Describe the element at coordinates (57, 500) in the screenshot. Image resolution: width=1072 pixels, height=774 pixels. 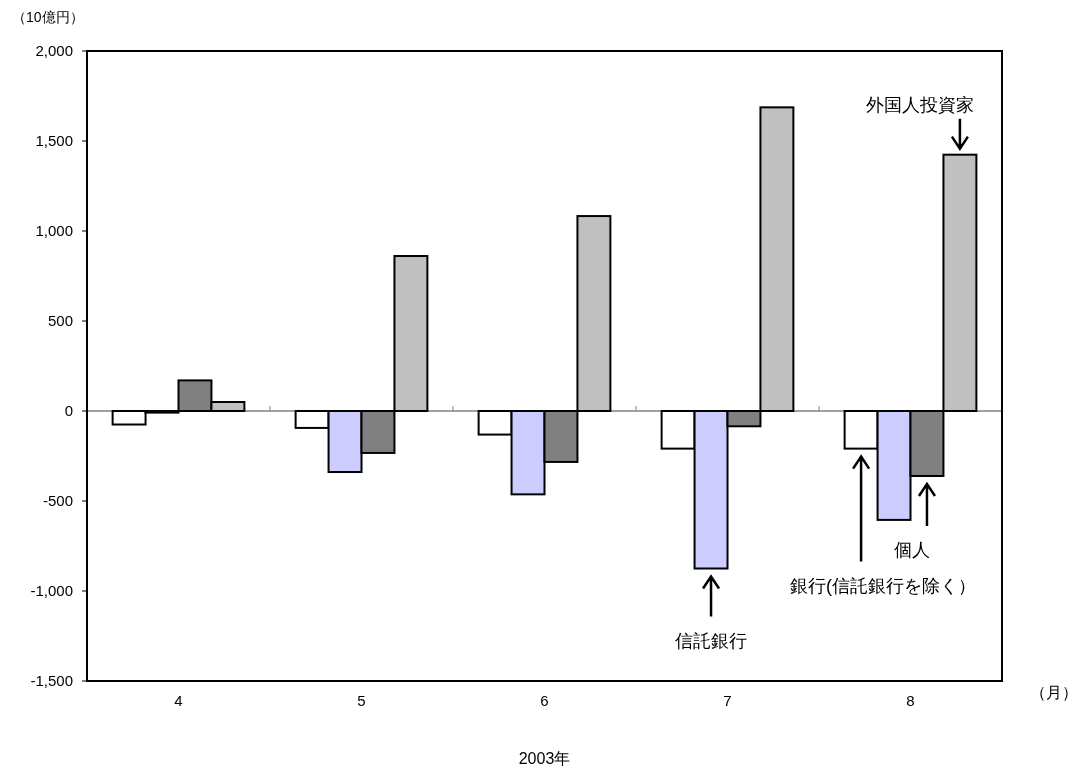
I see `y-tick-label: -500` at that location.